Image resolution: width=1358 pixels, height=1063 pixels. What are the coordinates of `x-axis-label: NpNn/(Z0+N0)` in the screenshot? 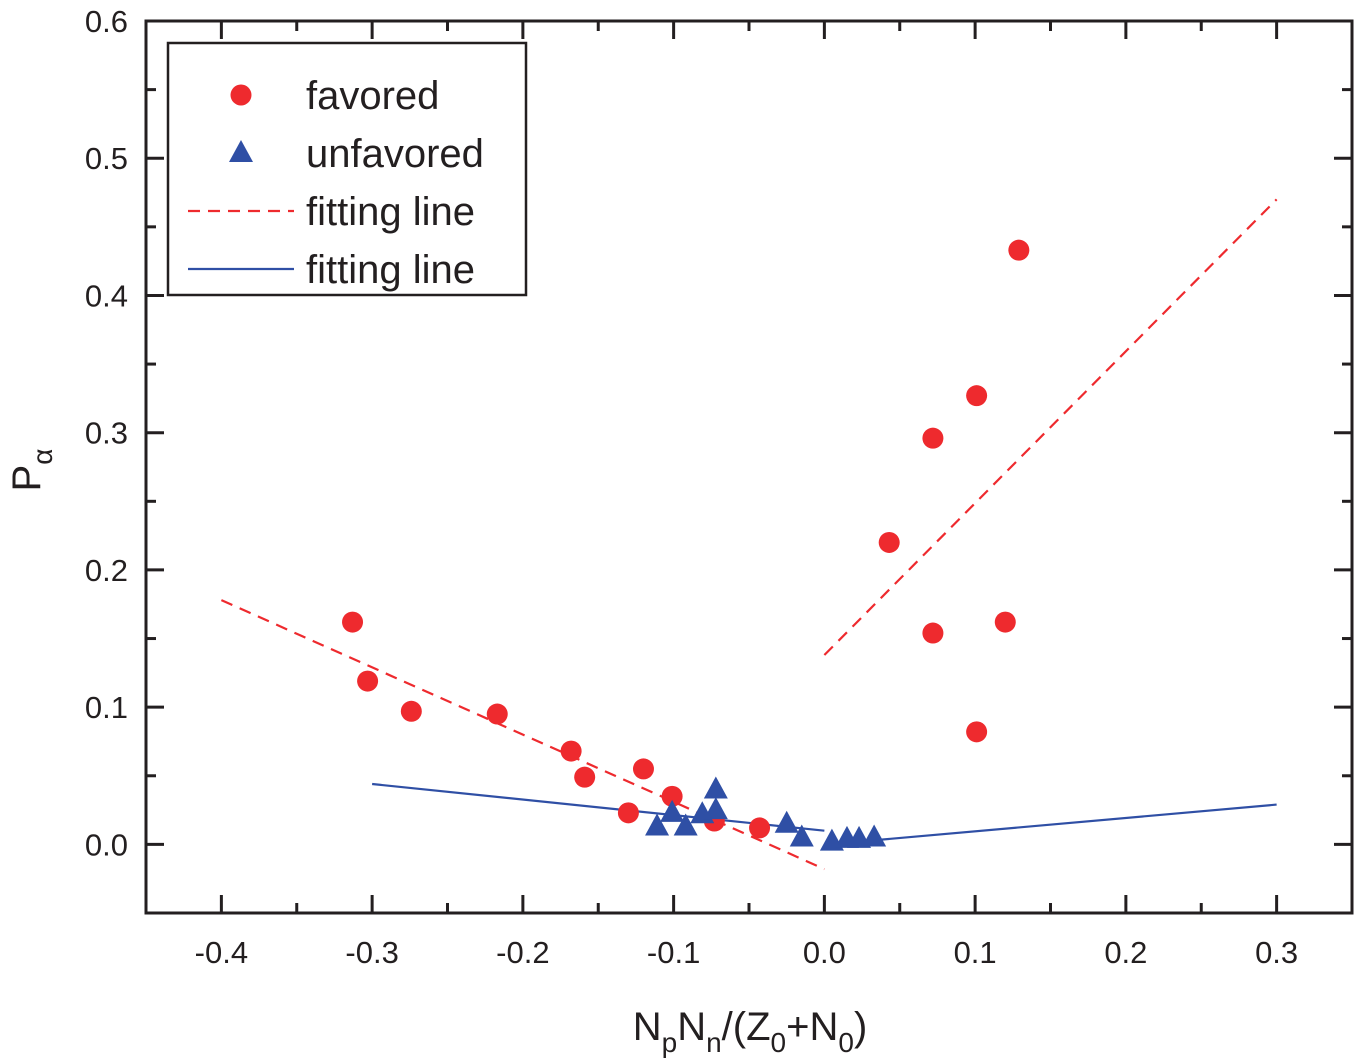 It's located at (750, 1031).